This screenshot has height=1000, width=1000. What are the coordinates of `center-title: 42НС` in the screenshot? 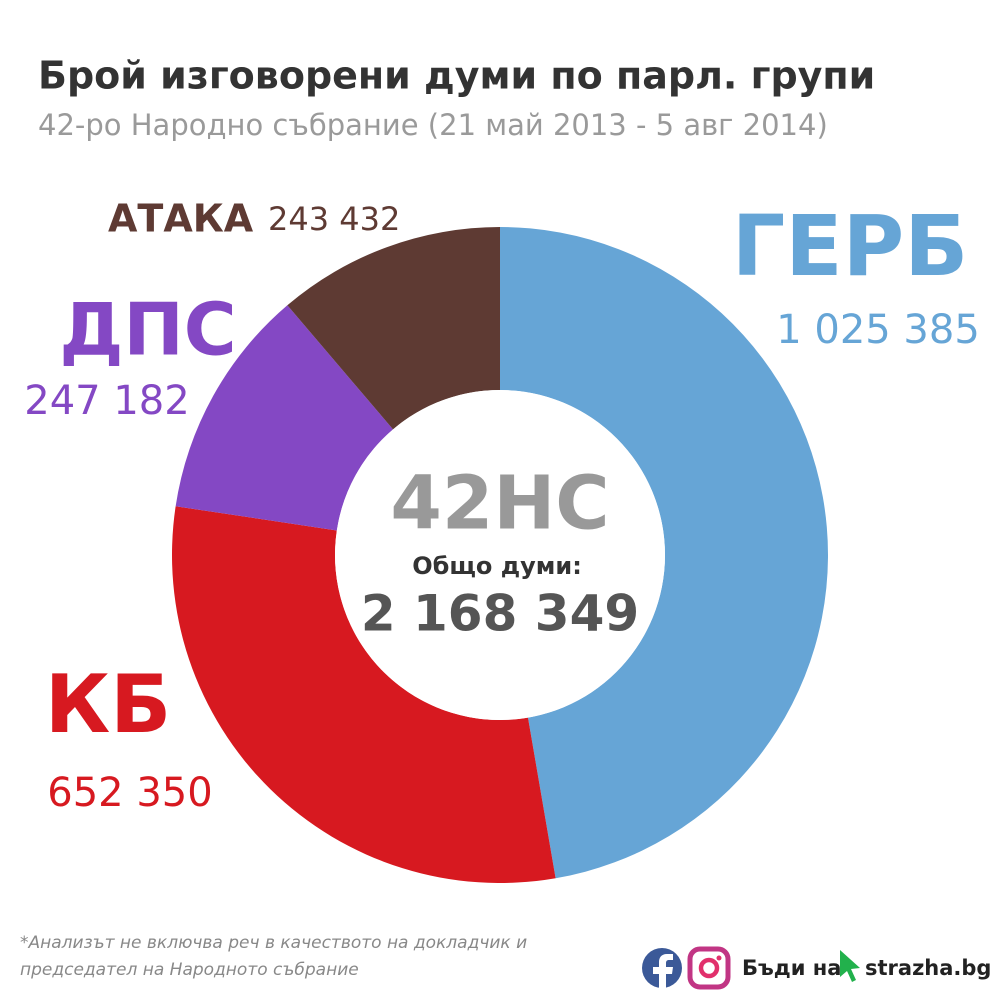 It's located at (499, 504).